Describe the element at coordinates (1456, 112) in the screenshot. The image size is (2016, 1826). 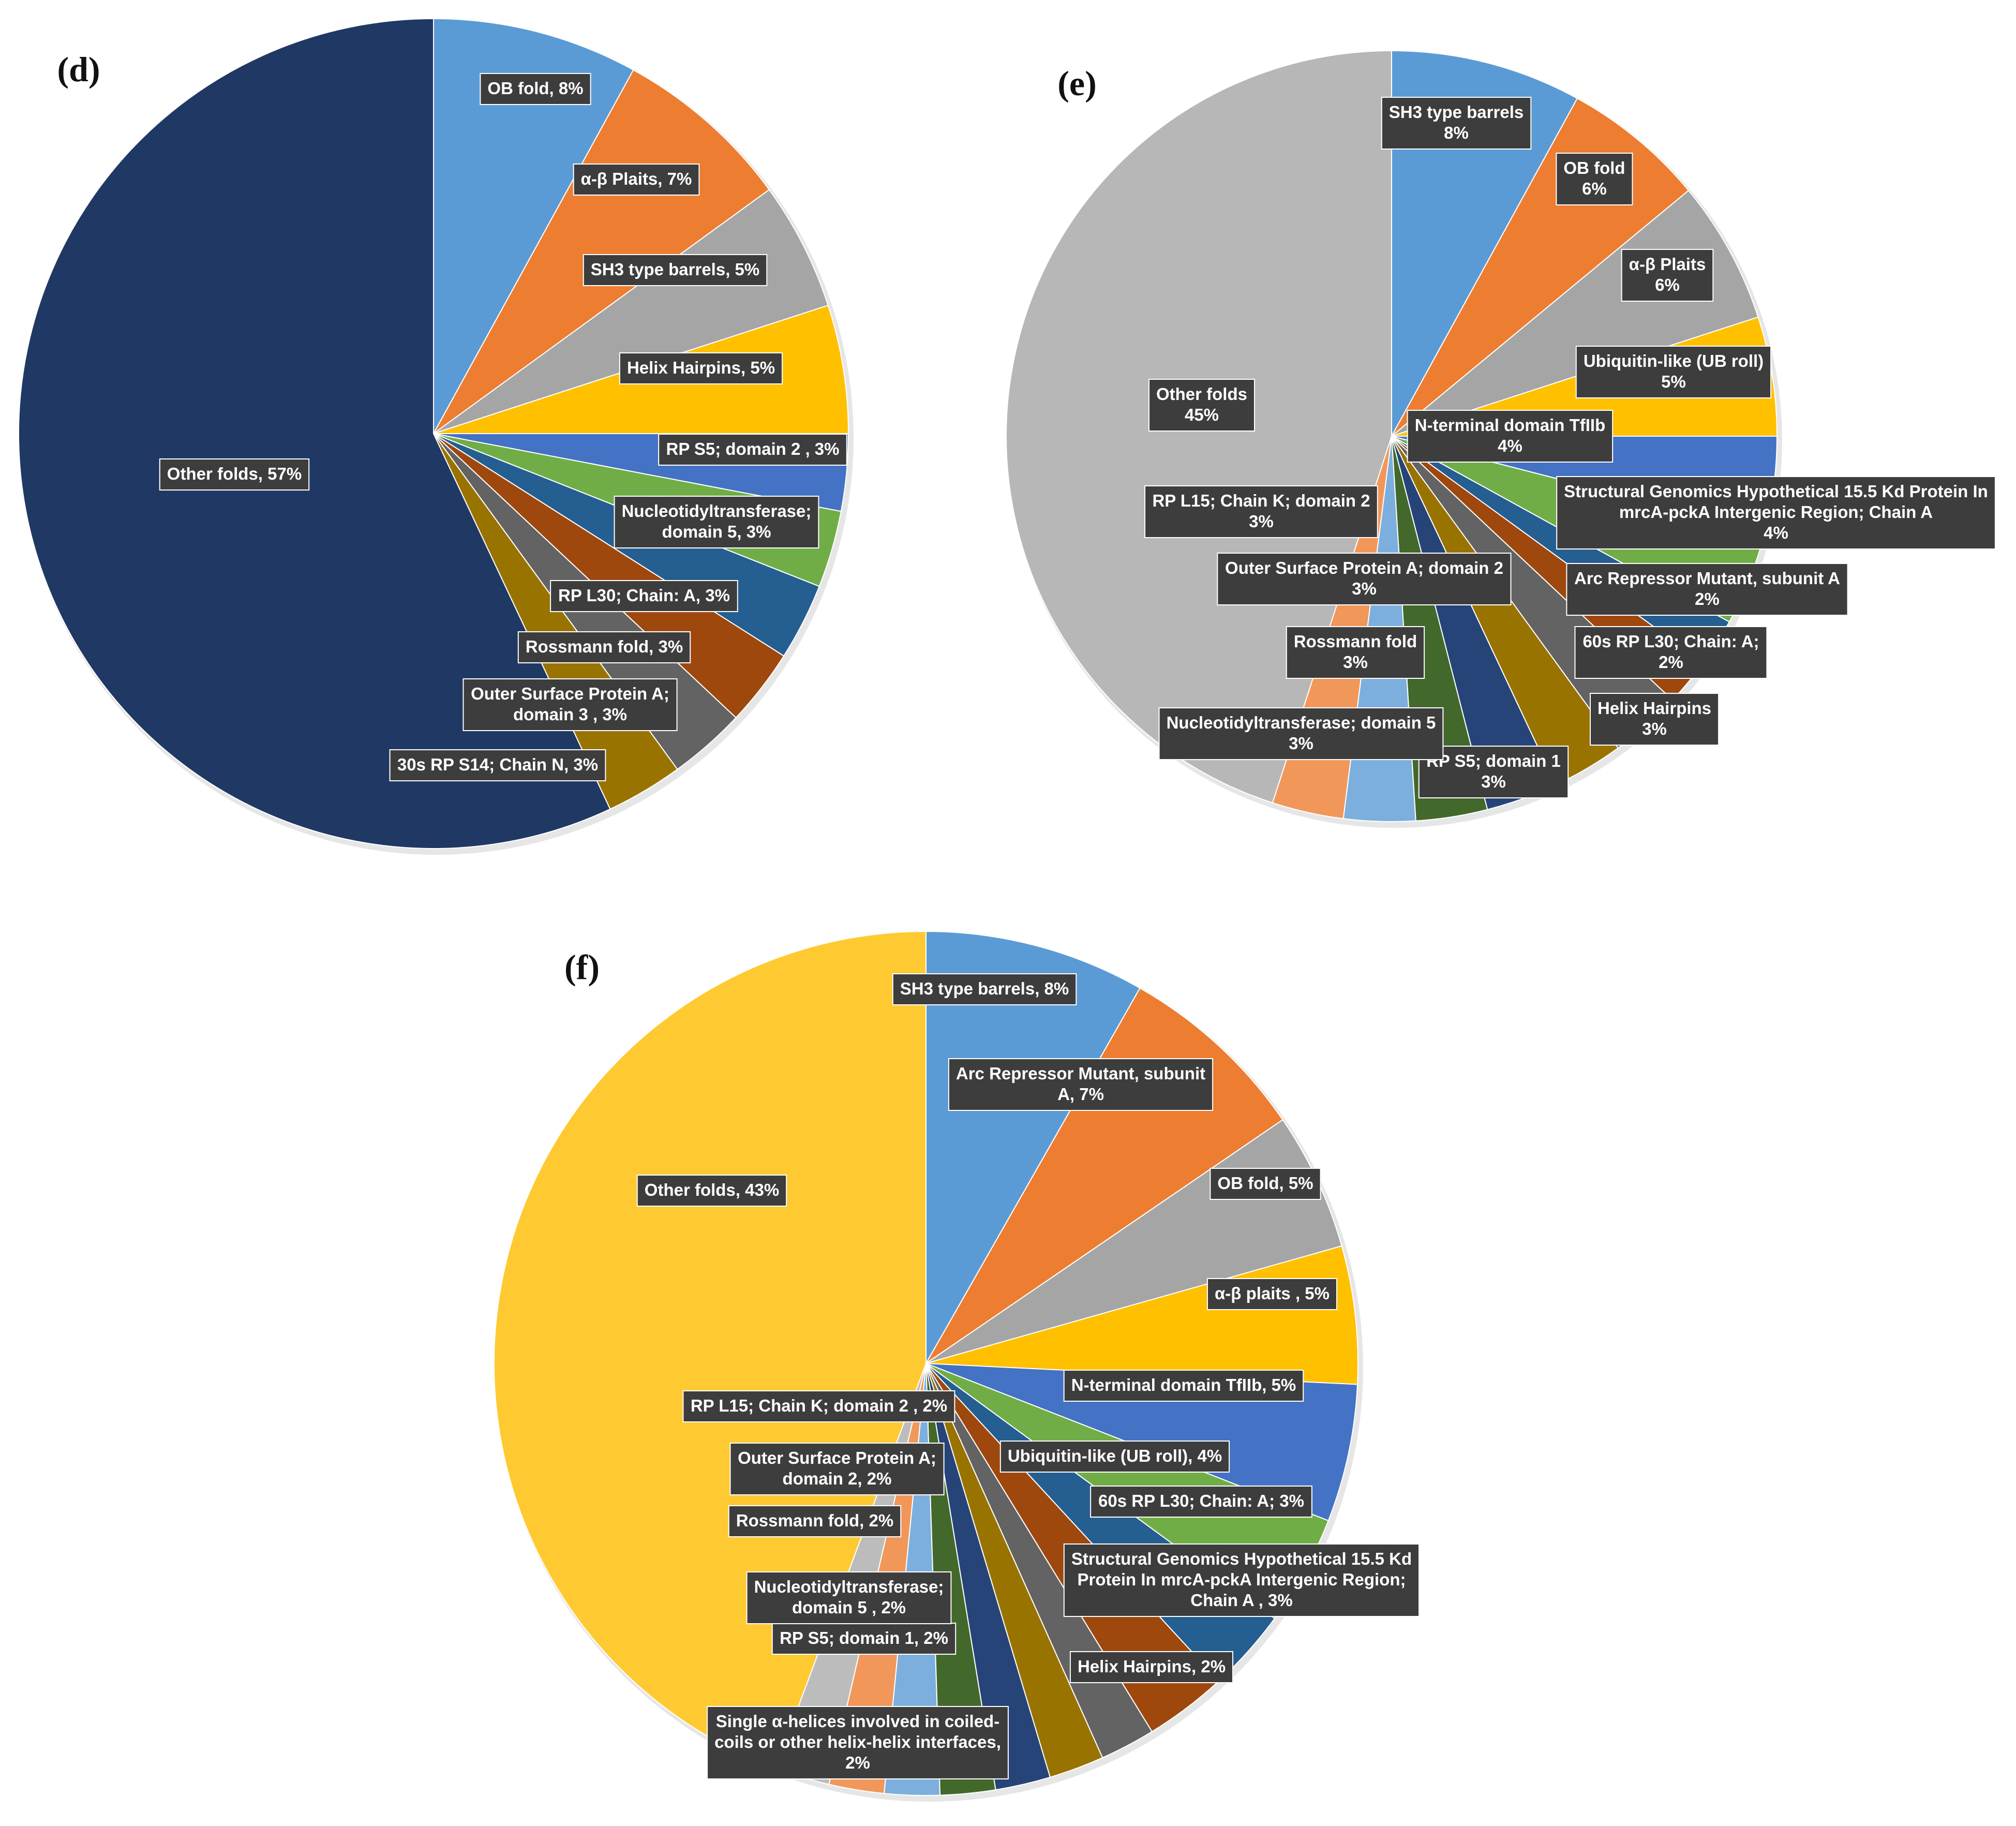
I see `data-label-text: SH3 type barrels` at that location.